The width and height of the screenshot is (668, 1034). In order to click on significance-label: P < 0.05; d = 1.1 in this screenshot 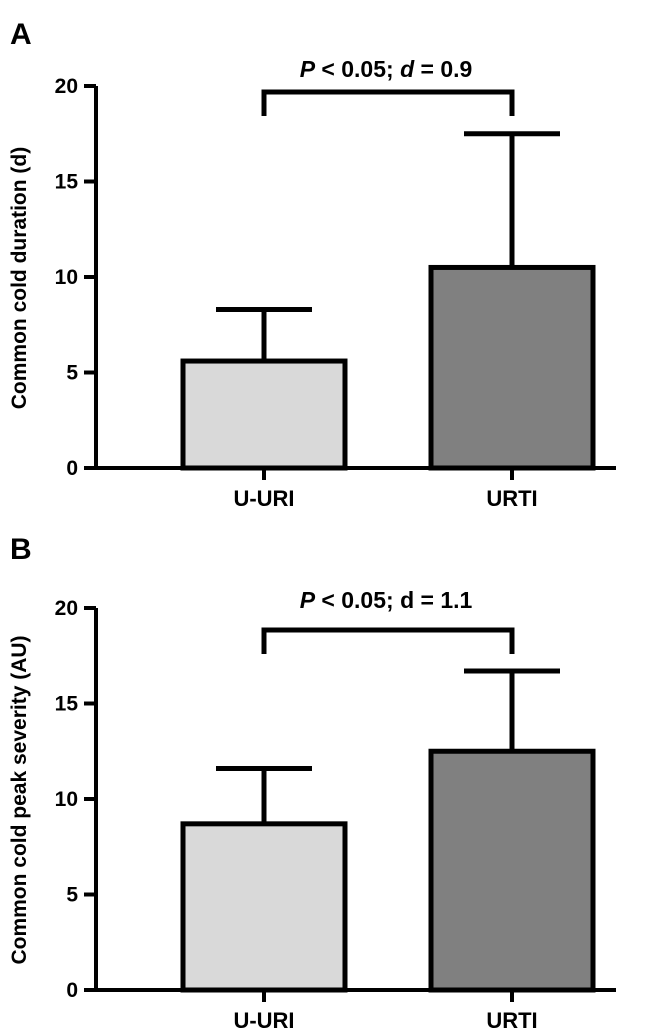, I will do `click(386, 600)`.